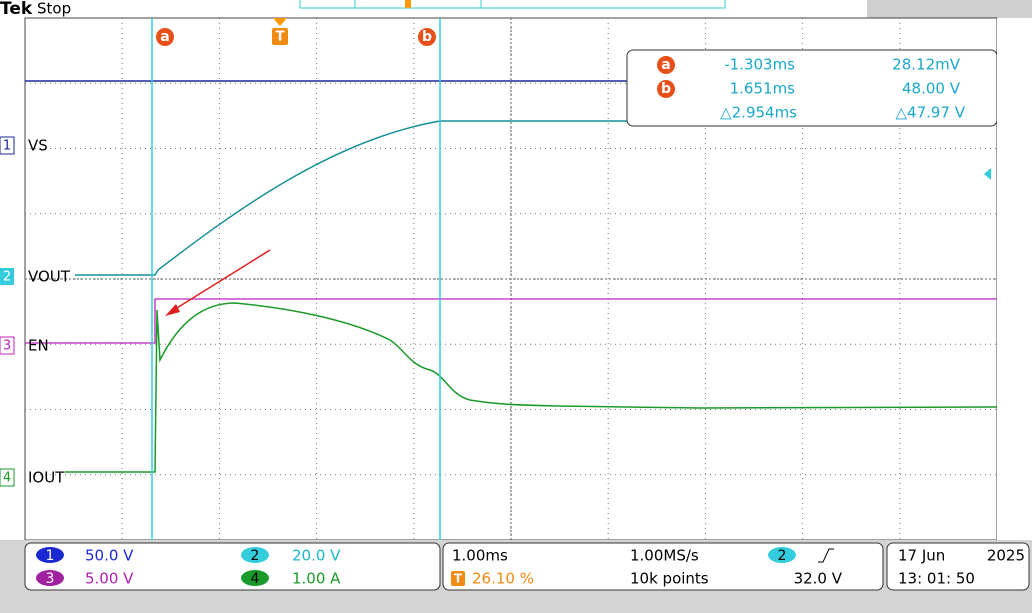  I want to click on annotation-arrowhead, so click(172, 310).